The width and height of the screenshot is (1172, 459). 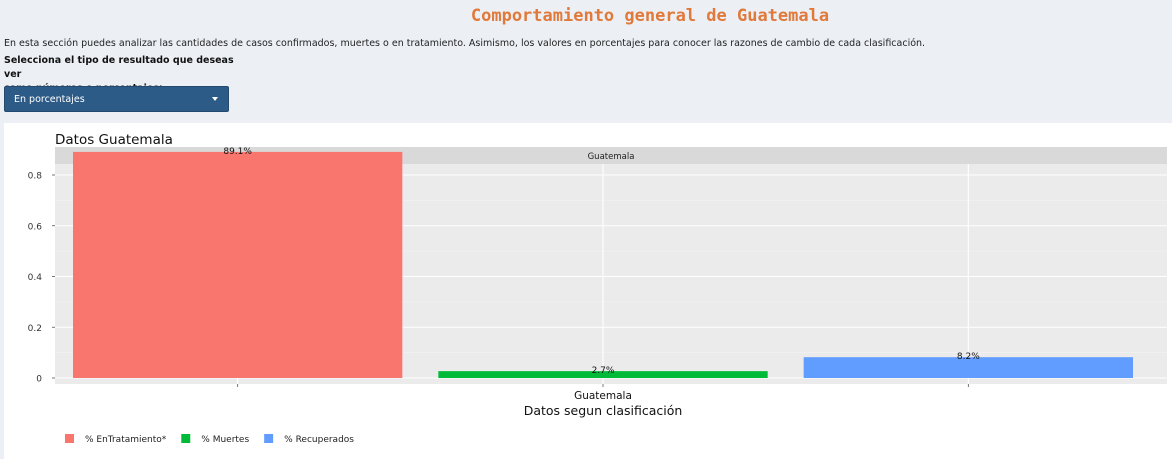 I want to click on y-tick-label: 0, so click(x=39, y=380).